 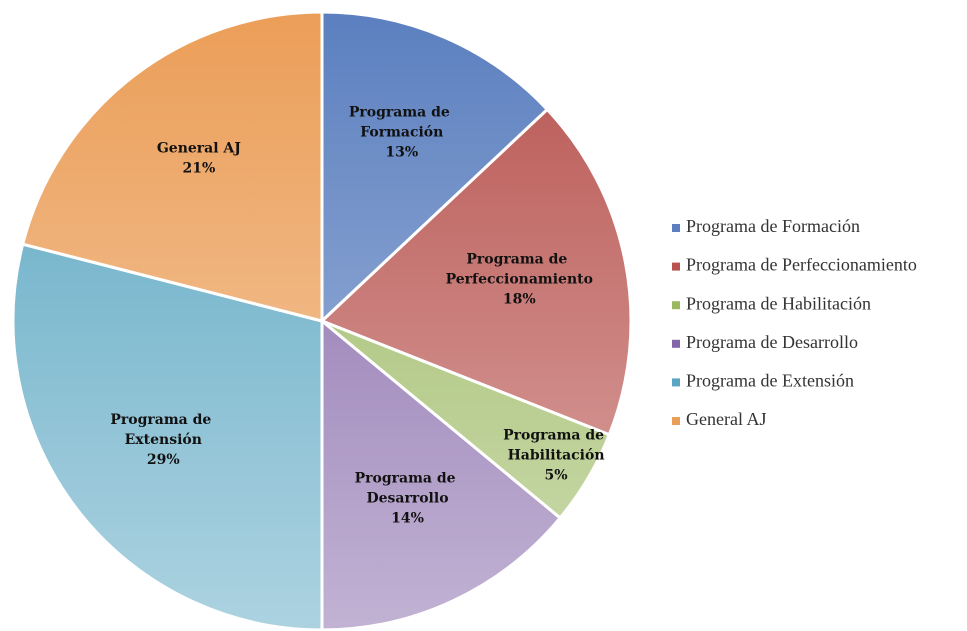 I want to click on slice-category-label: Programa de Perfeccionamiento, so click(x=519, y=269).